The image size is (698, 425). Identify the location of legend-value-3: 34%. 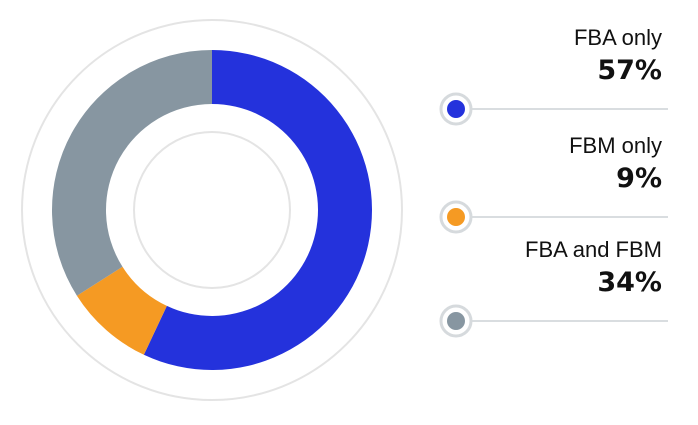
(629, 282).